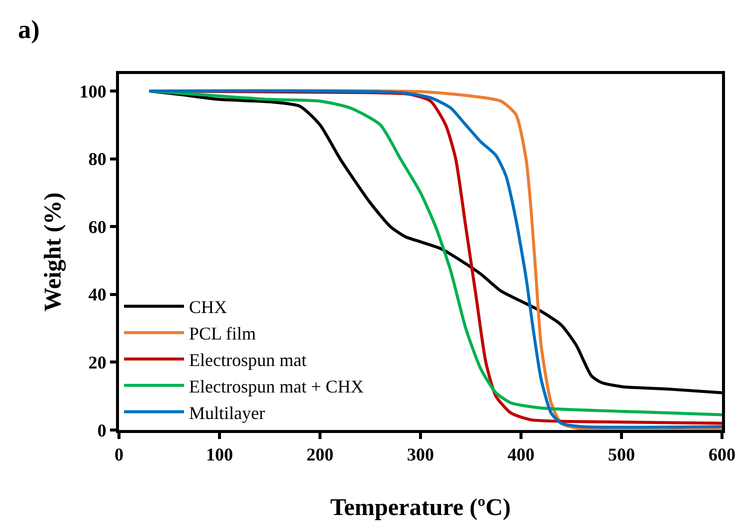  What do you see at coordinates (97, 294) in the screenshot?
I see `y-tick-label: 40` at bounding box center [97, 294].